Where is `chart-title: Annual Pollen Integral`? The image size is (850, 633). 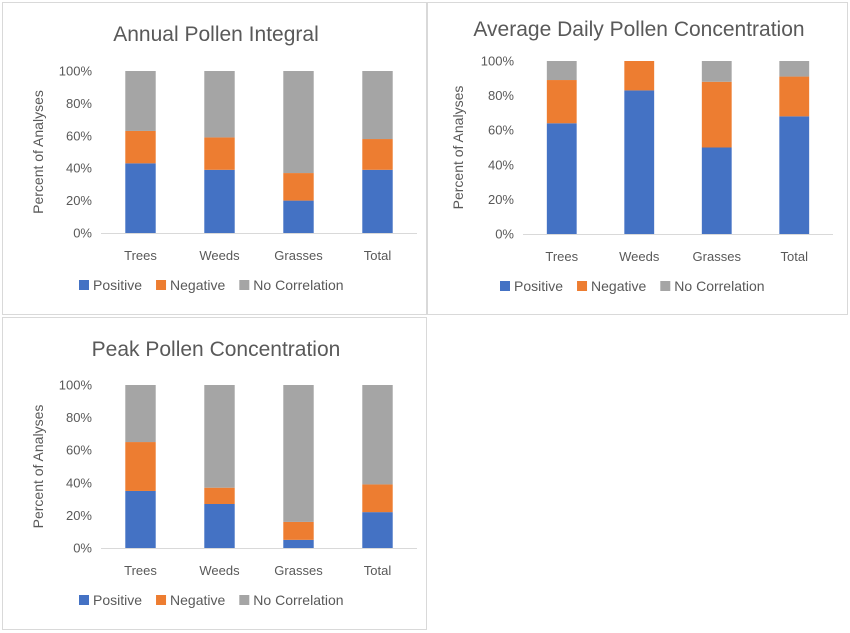 chart-title: Annual Pollen Integral is located at coordinates (215, 34).